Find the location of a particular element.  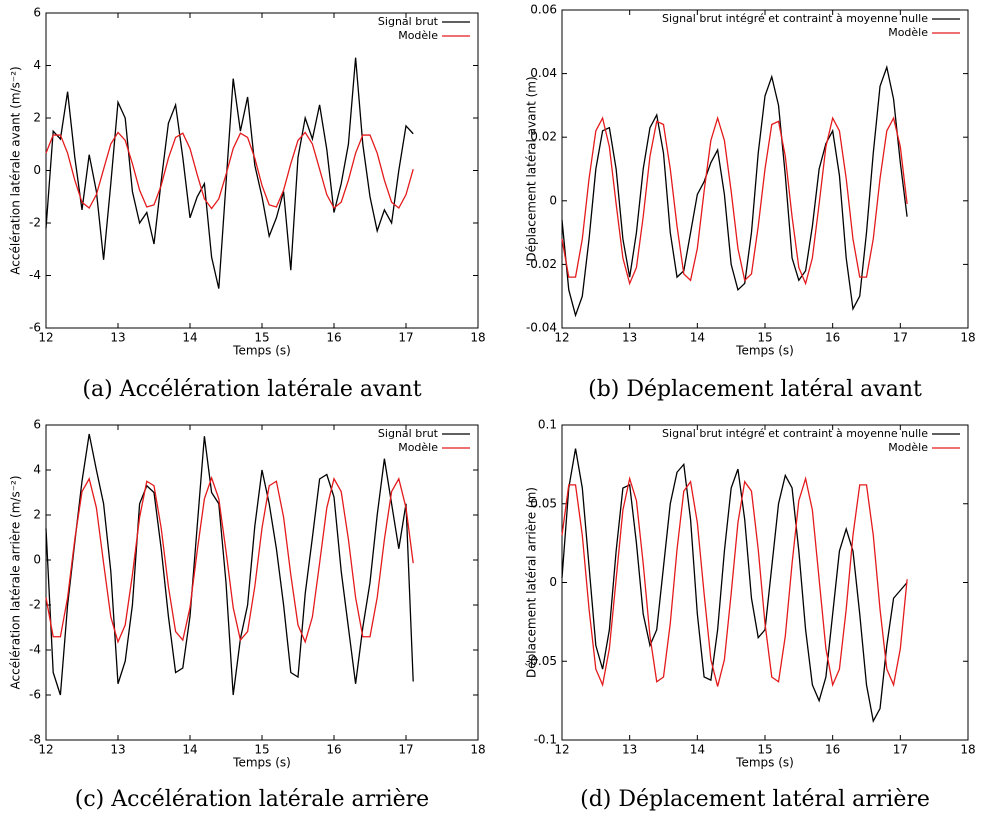

caption: (d) Déplacement latéral arrière is located at coordinates (755, 799).